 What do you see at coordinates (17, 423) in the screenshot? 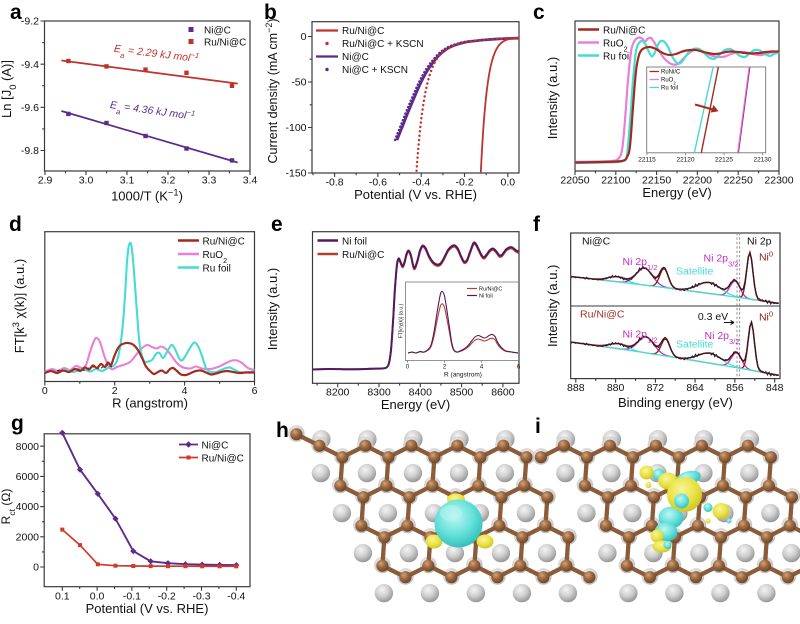
I see `svg-text: g` at bounding box center [17, 423].